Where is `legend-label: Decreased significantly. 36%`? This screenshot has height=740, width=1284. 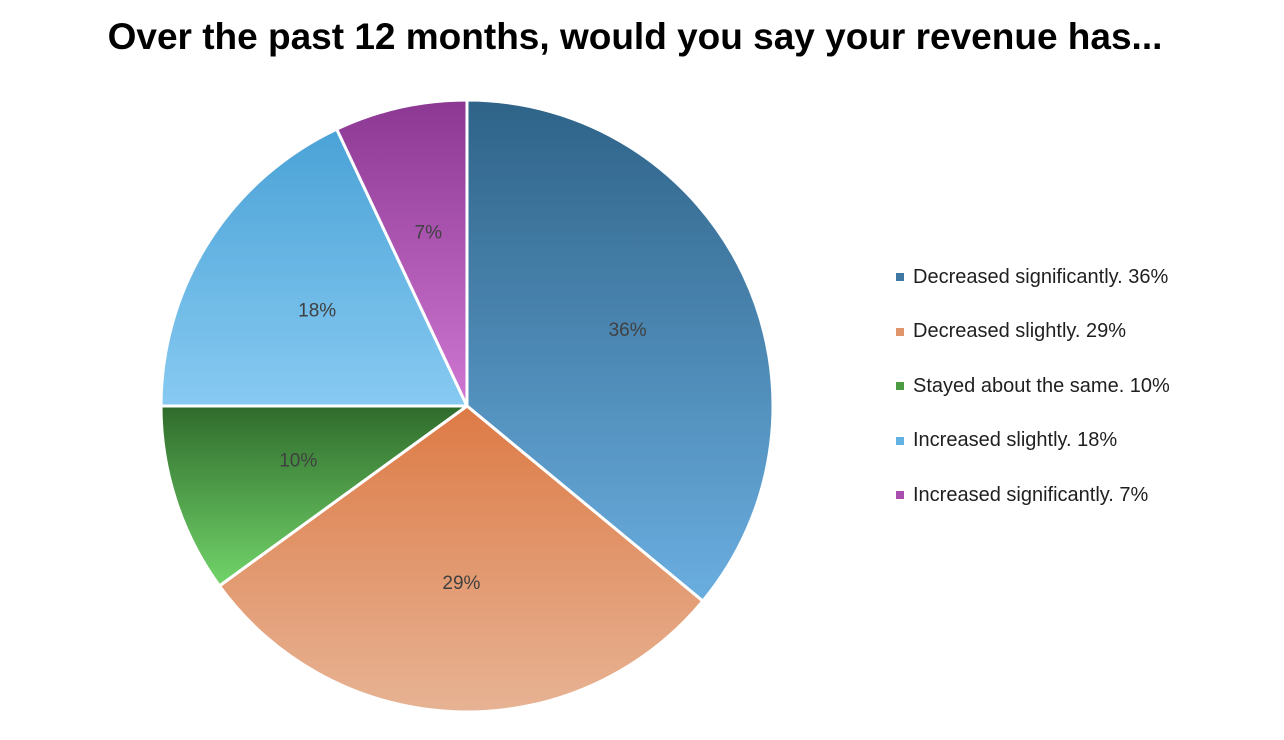
legend-label: Decreased significantly. 36% is located at coordinates (1041, 276).